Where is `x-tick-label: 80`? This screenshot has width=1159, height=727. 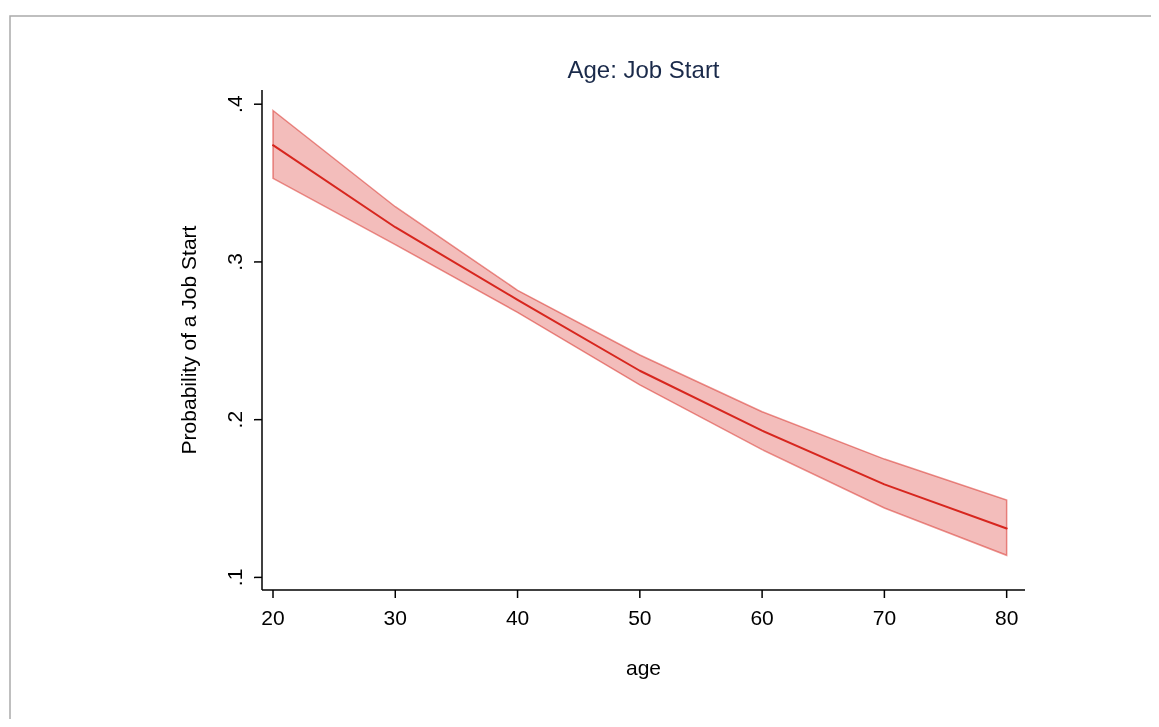 x-tick-label: 80 is located at coordinates (1006, 617).